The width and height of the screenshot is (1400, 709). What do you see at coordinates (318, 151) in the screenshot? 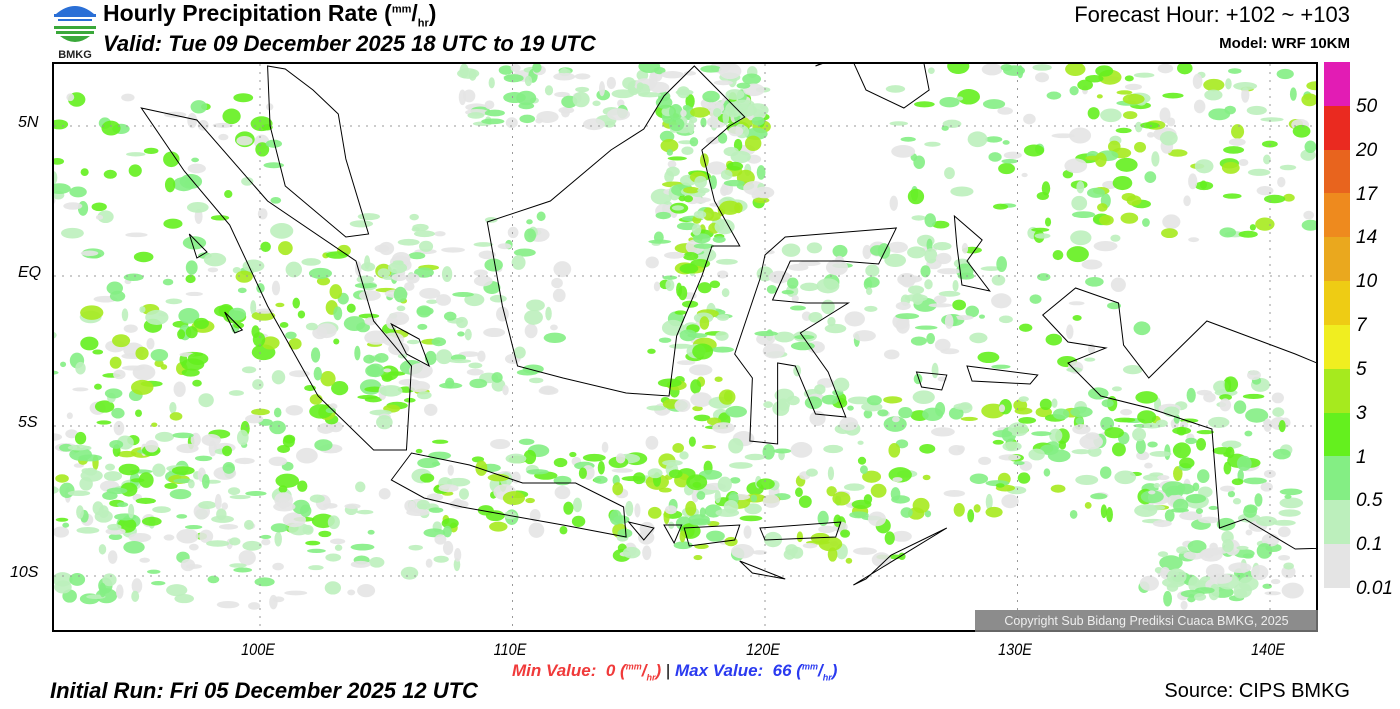
I see `coastline-malaya` at bounding box center [318, 151].